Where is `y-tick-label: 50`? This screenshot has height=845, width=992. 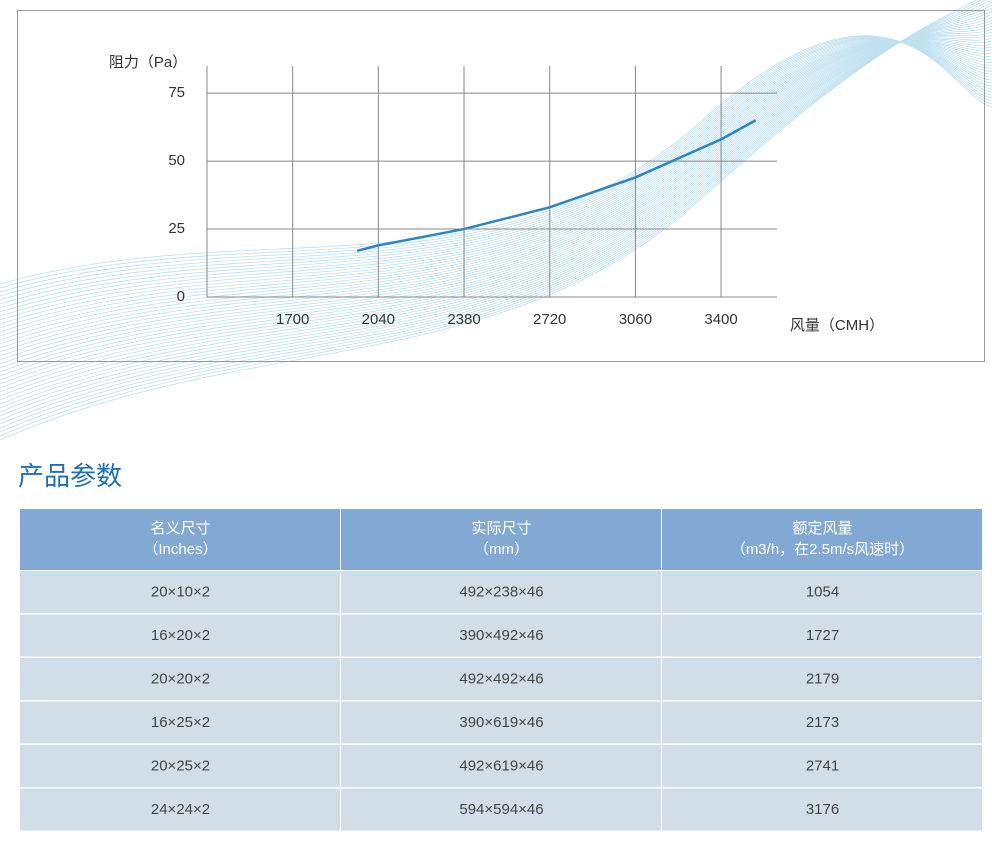 y-tick-label: 50 is located at coordinates (176, 160).